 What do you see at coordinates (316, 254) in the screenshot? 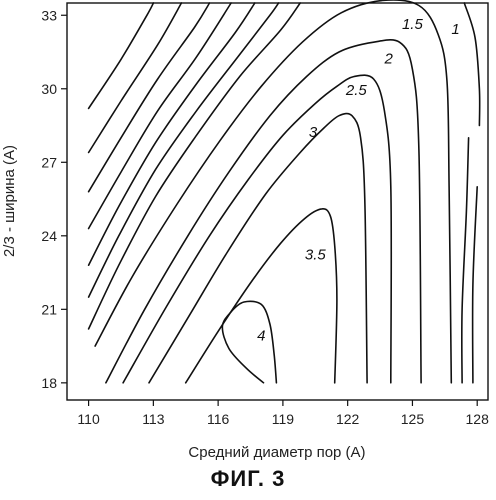
I see `contour-label-3-5: 3.5` at bounding box center [316, 254].